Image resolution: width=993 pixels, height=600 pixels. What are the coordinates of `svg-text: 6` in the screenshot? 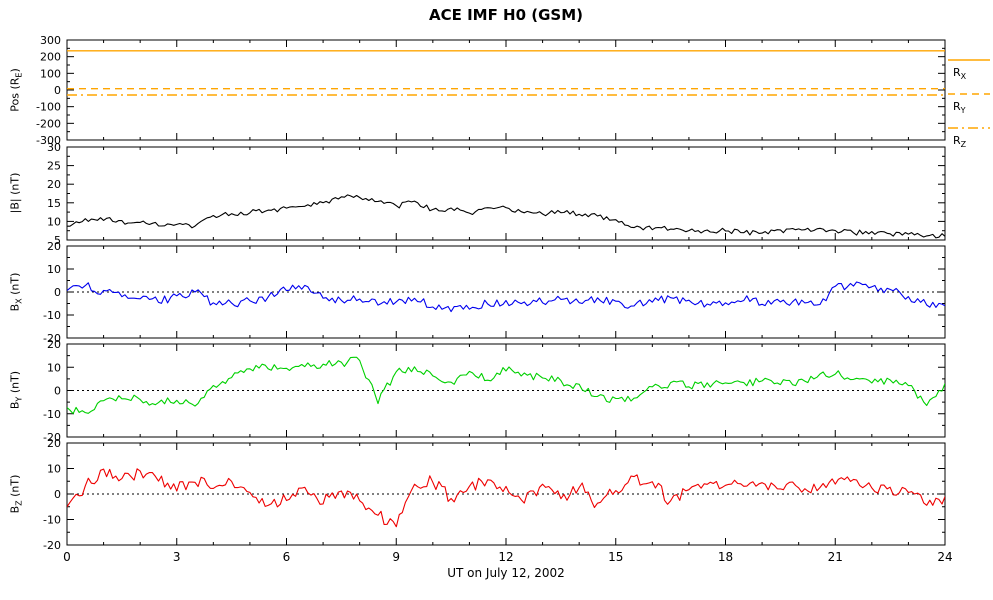 It's located at (287, 557).